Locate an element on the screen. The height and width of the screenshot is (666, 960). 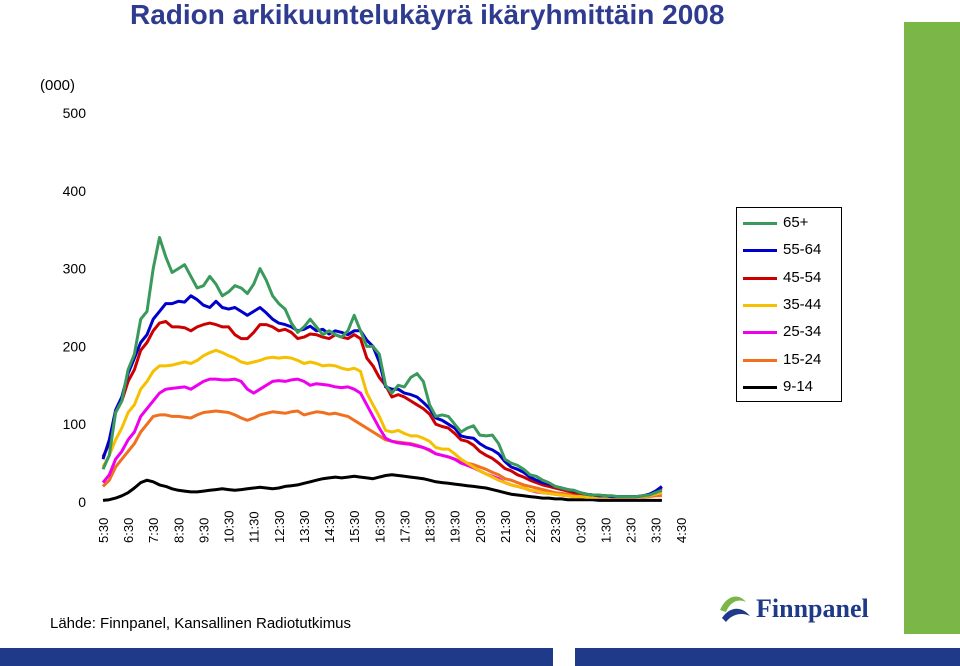
x-tick-label: 16:30 is located at coordinates (379, 526).